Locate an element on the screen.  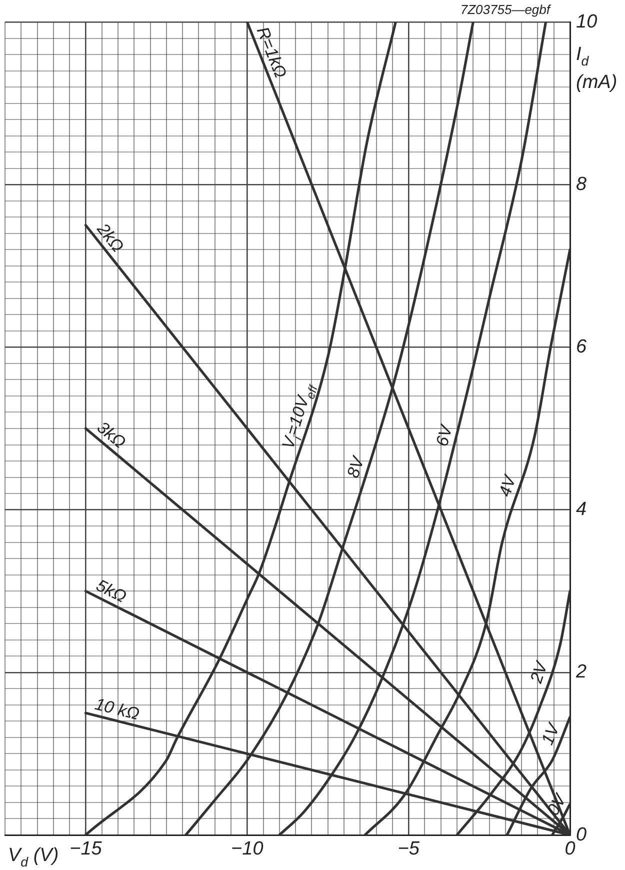
y-tick-label: 2 is located at coordinates (581, 672).